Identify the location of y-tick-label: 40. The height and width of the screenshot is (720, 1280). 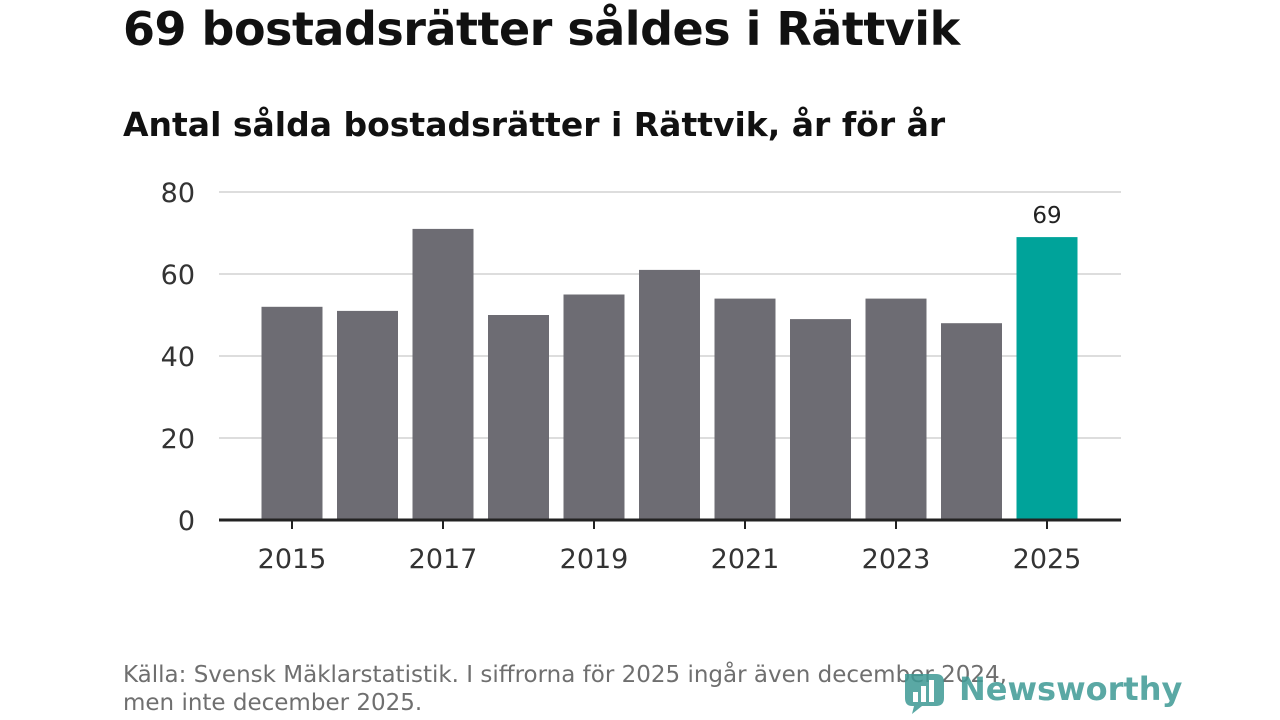
(178, 357).